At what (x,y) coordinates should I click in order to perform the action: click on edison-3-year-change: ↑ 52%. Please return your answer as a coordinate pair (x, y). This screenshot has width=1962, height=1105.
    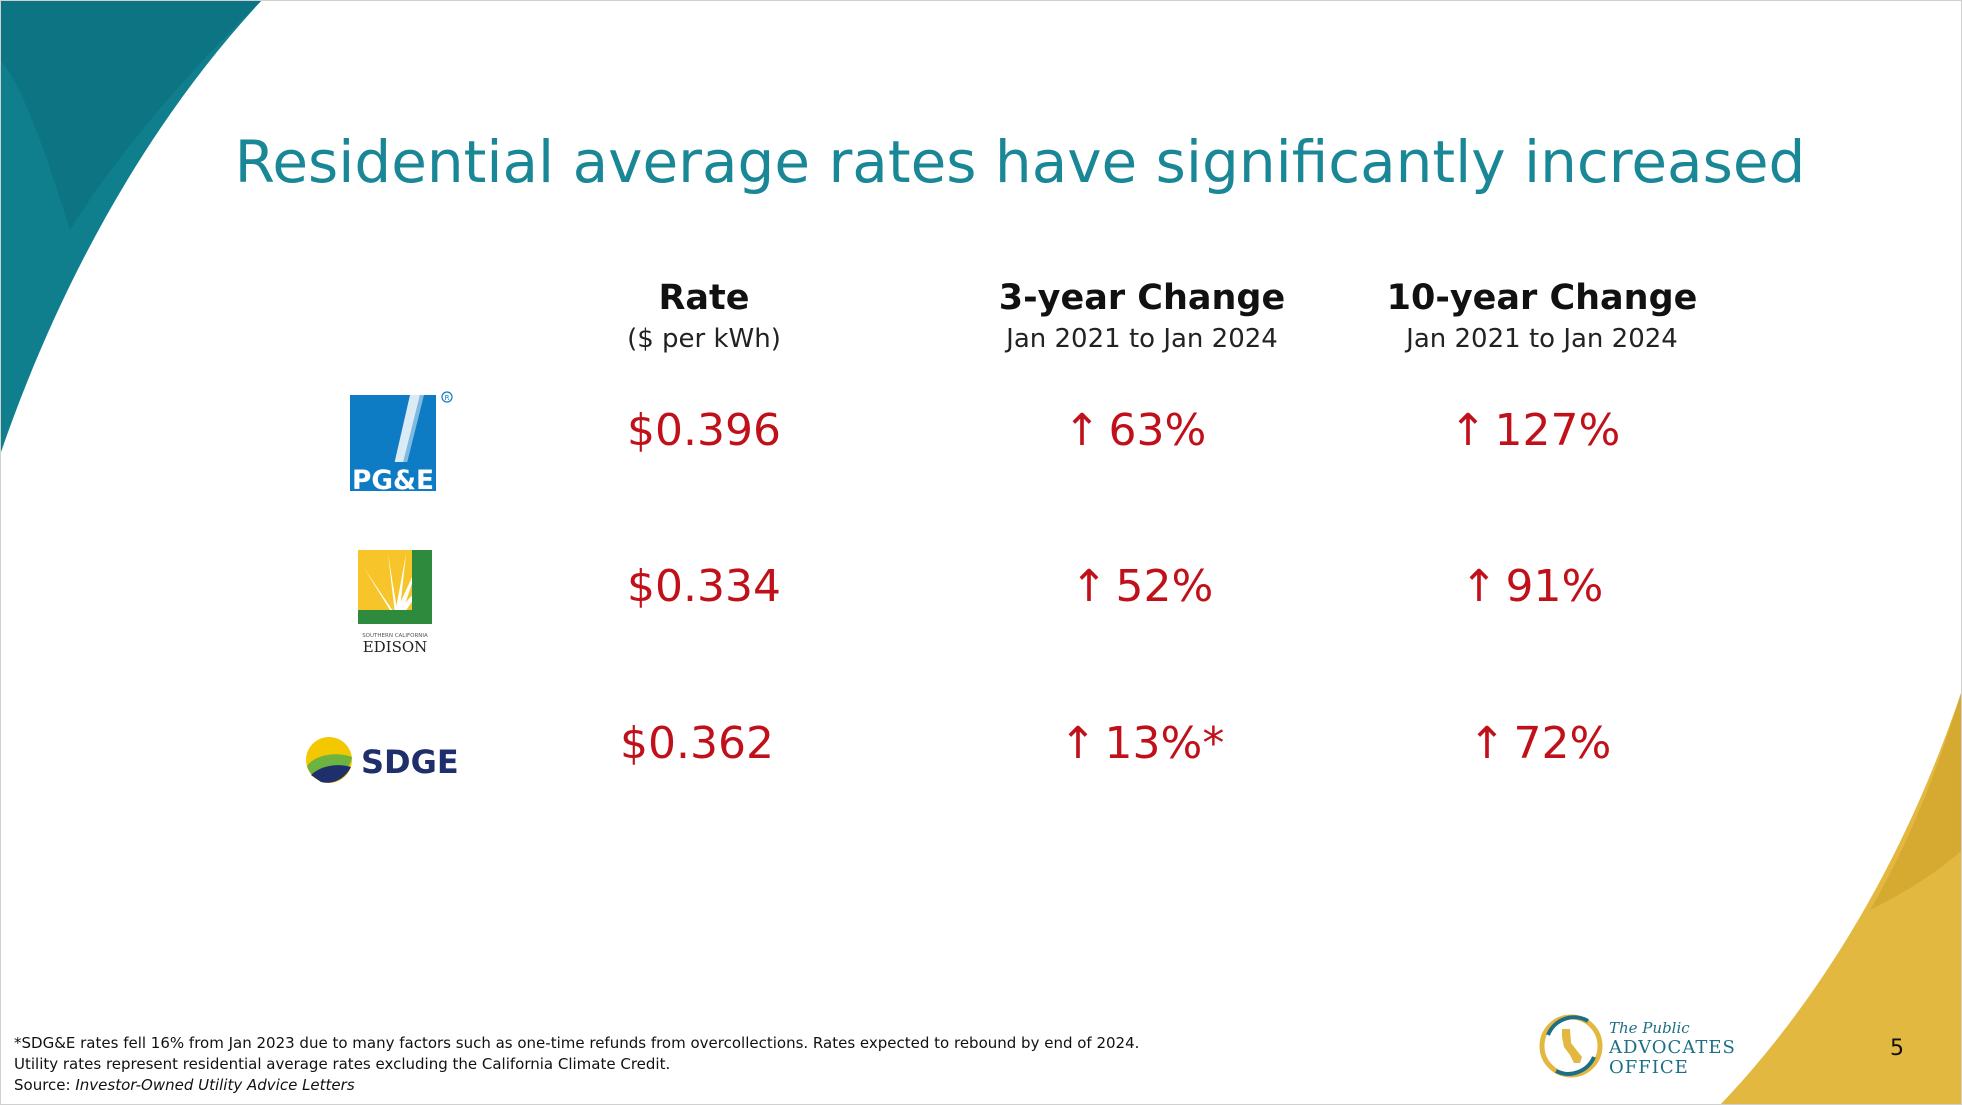
    Looking at the image, I should click on (1142, 586).